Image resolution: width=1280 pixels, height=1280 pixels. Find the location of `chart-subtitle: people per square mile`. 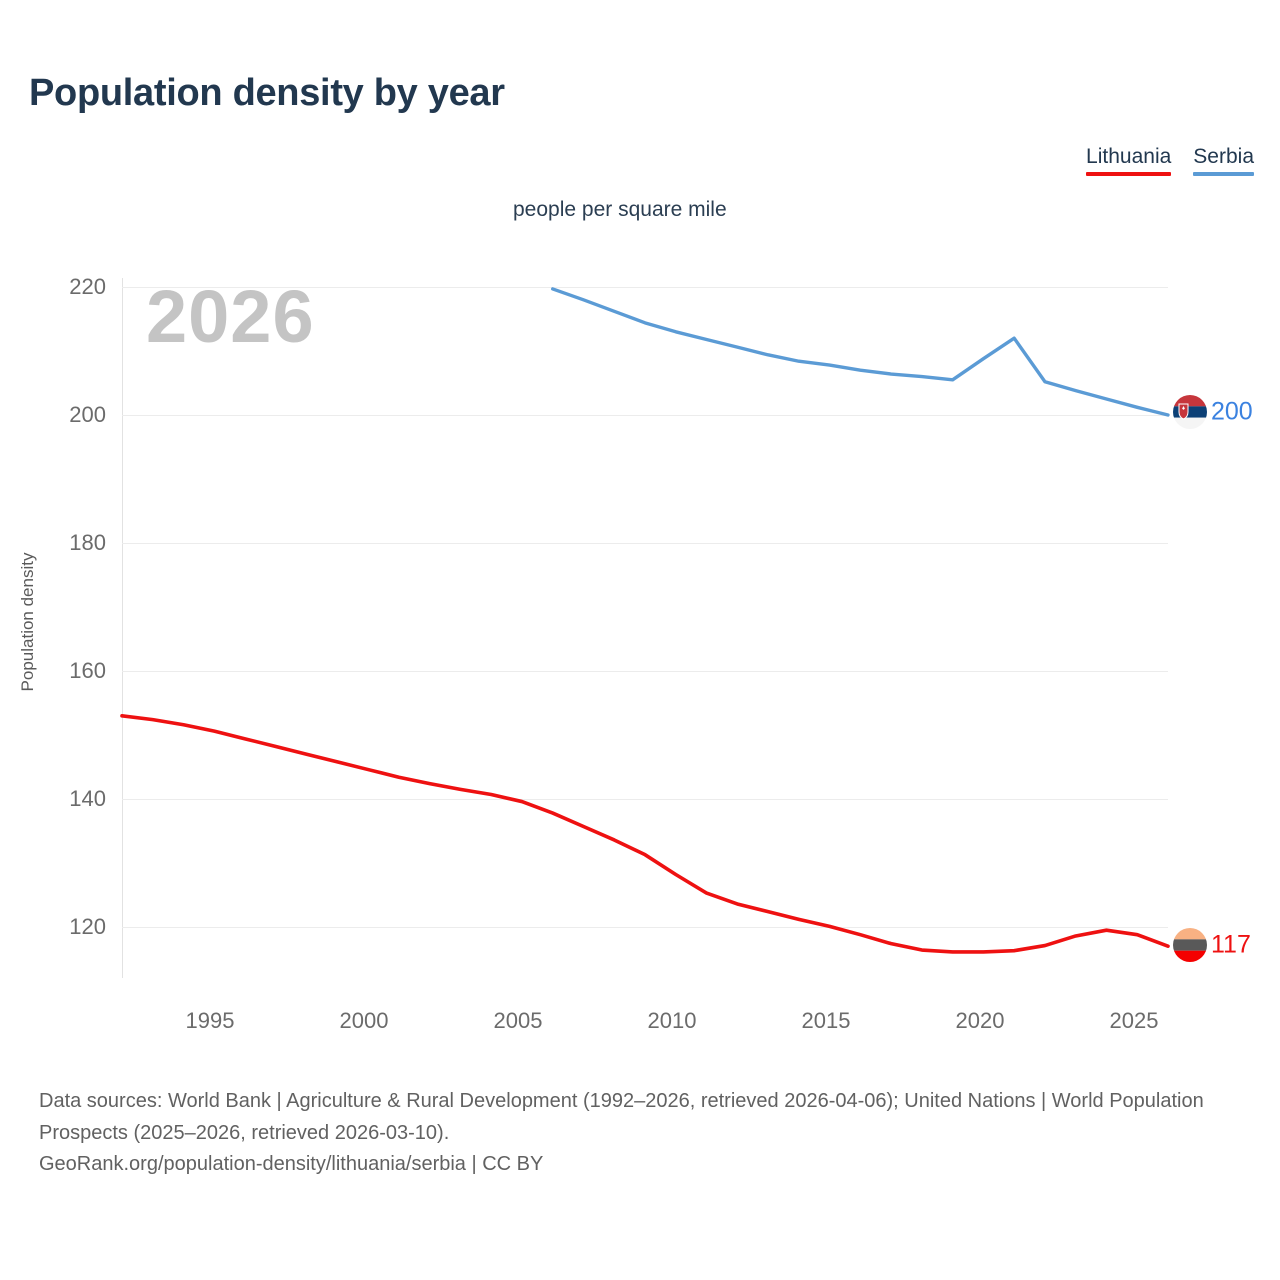

chart-subtitle: people per square mile is located at coordinates (620, 209).